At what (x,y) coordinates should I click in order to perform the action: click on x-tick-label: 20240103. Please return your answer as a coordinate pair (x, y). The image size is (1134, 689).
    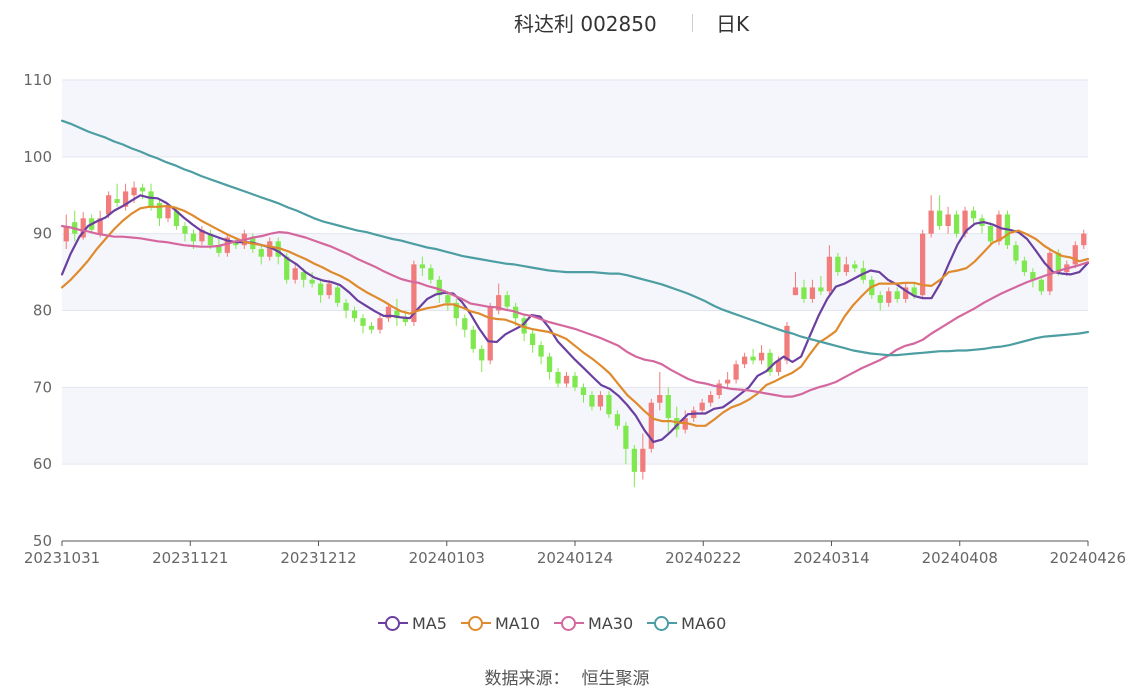
    Looking at the image, I should click on (447, 558).